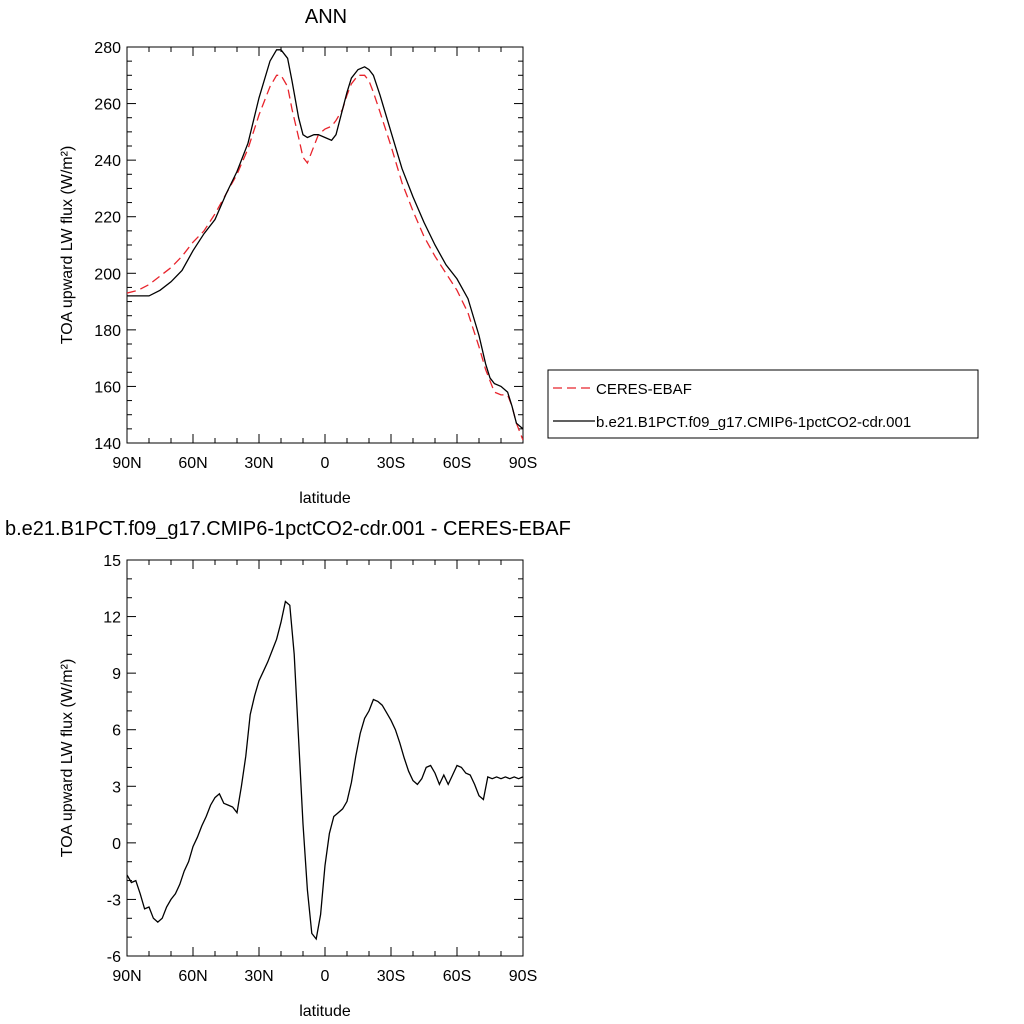 This screenshot has height=1024, width=1024. I want to click on y-tick-label: 200, so click(107, 274).